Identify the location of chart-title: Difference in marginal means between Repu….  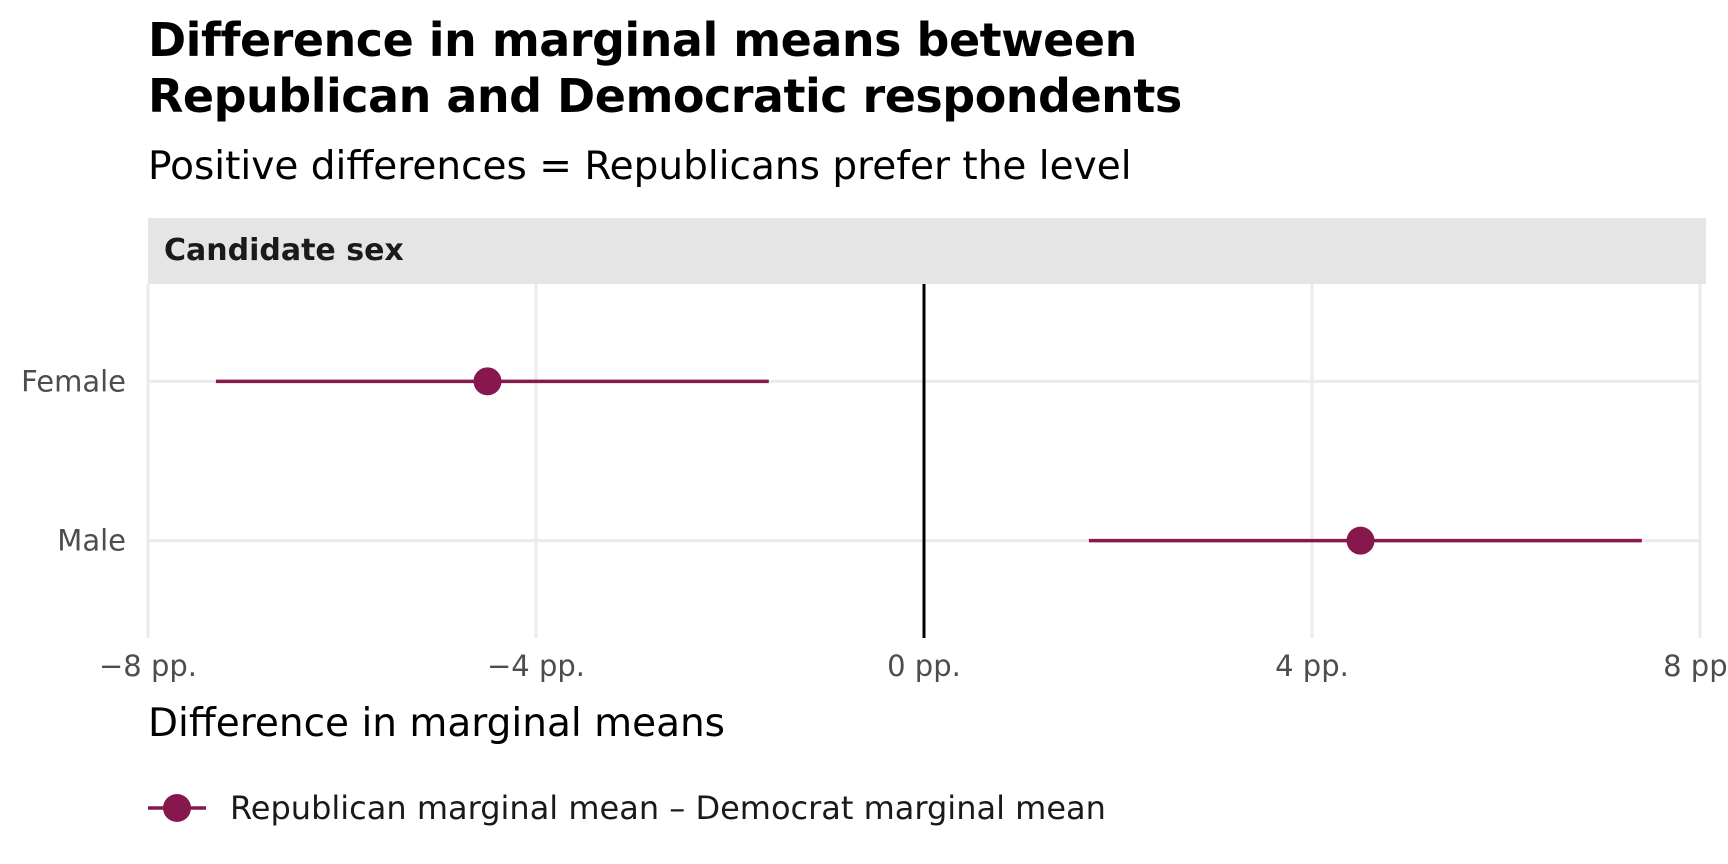
(665, 68).